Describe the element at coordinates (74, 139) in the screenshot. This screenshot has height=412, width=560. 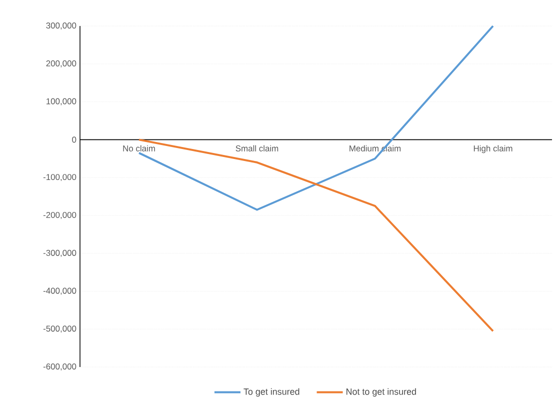
I see `y-tick-label: 0` at that location.